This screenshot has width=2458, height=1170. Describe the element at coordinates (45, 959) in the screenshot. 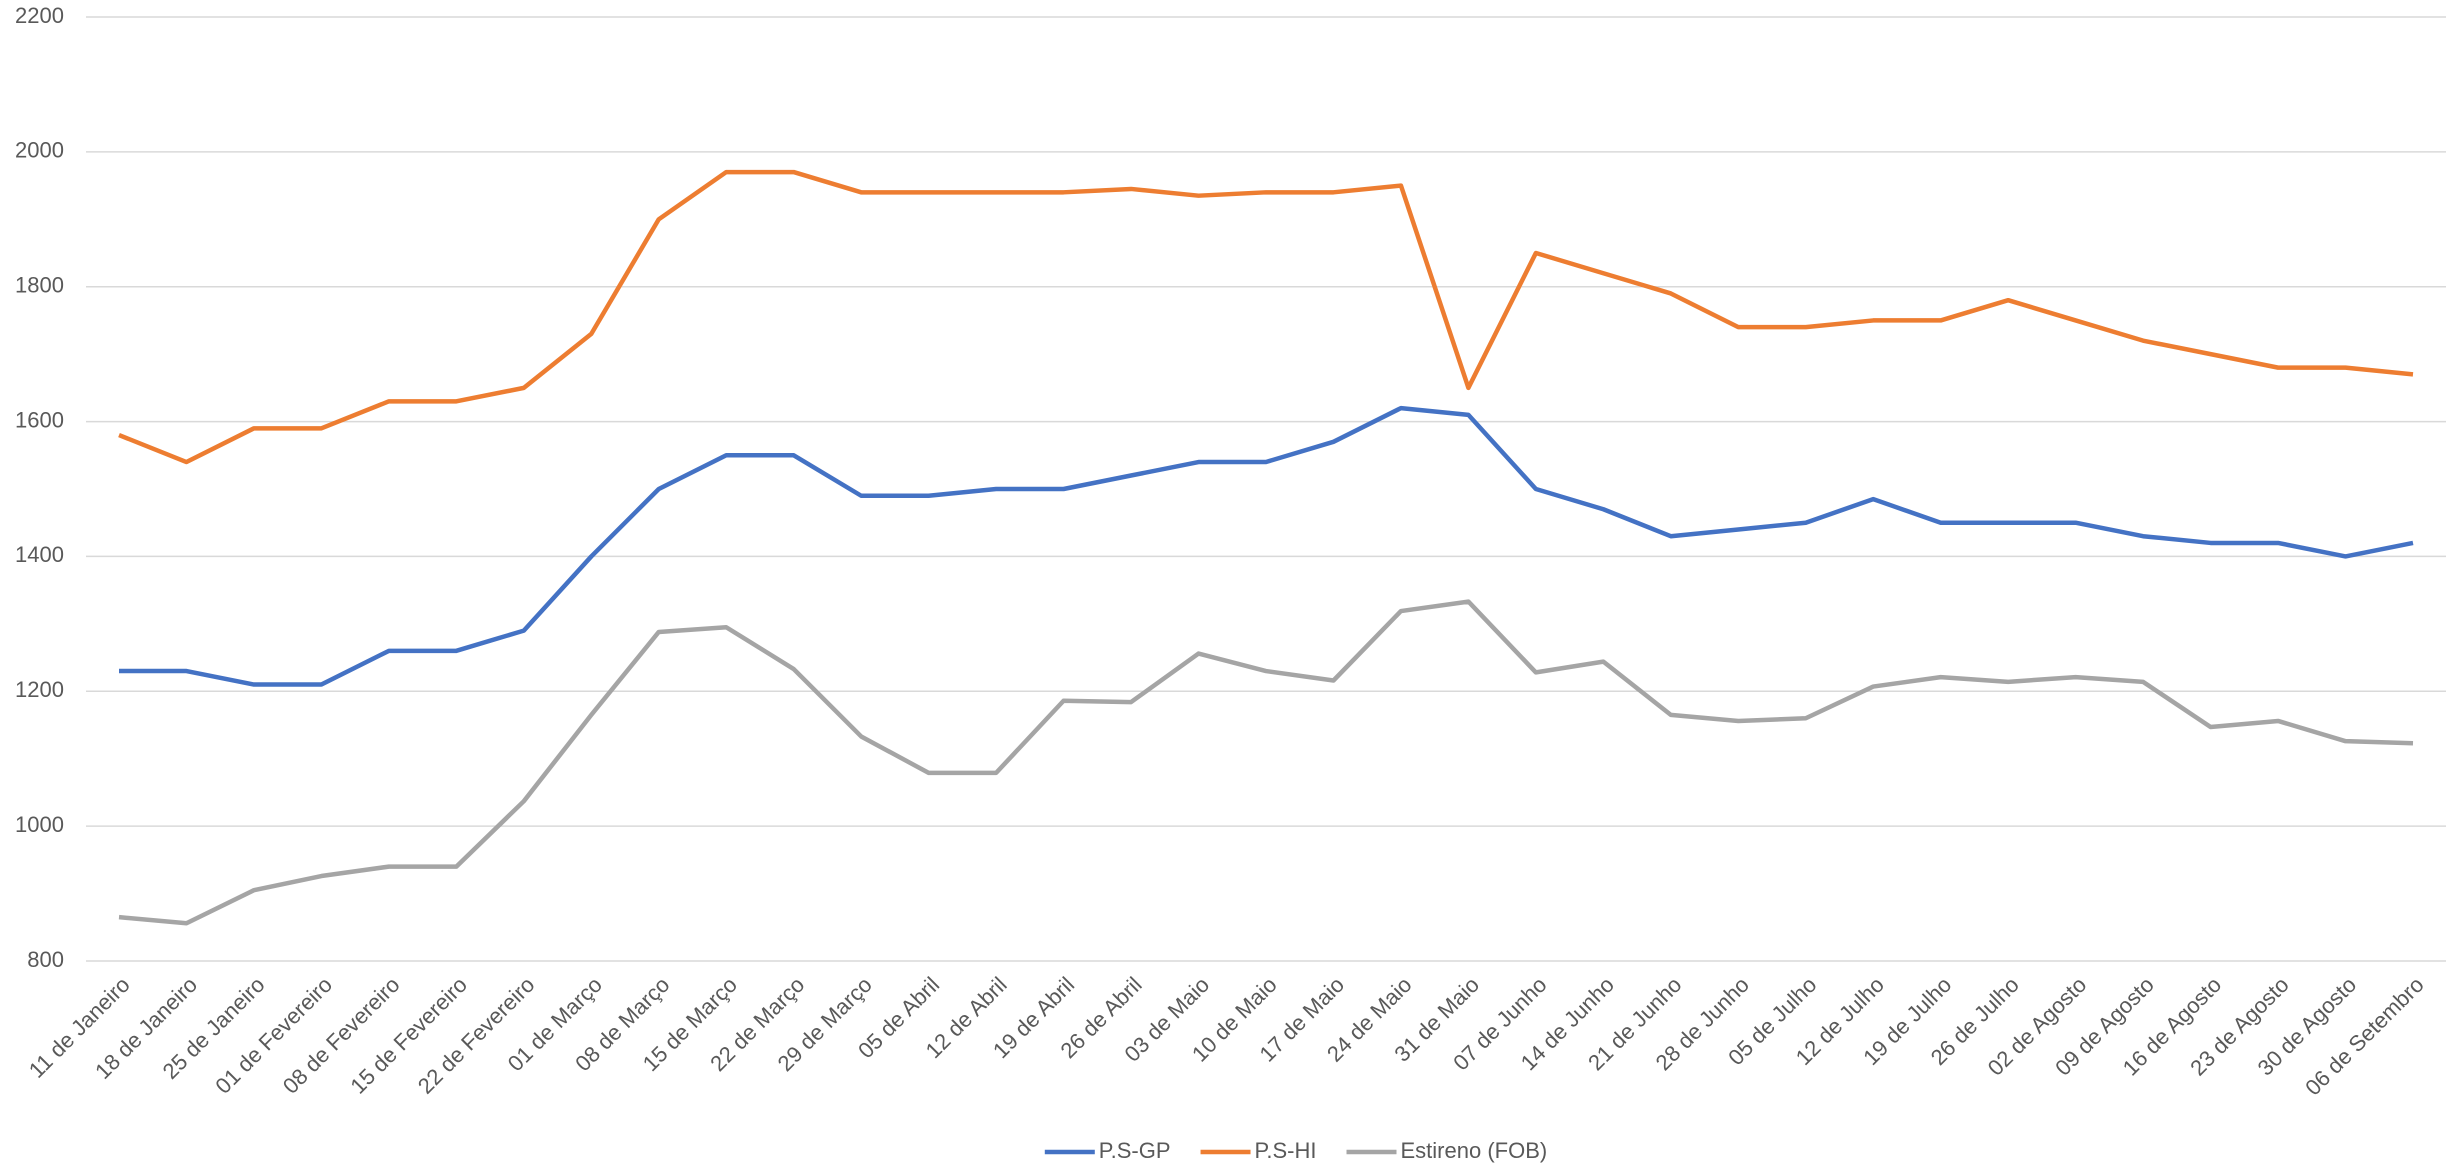

I see `y-tick-label: 800` at that location.